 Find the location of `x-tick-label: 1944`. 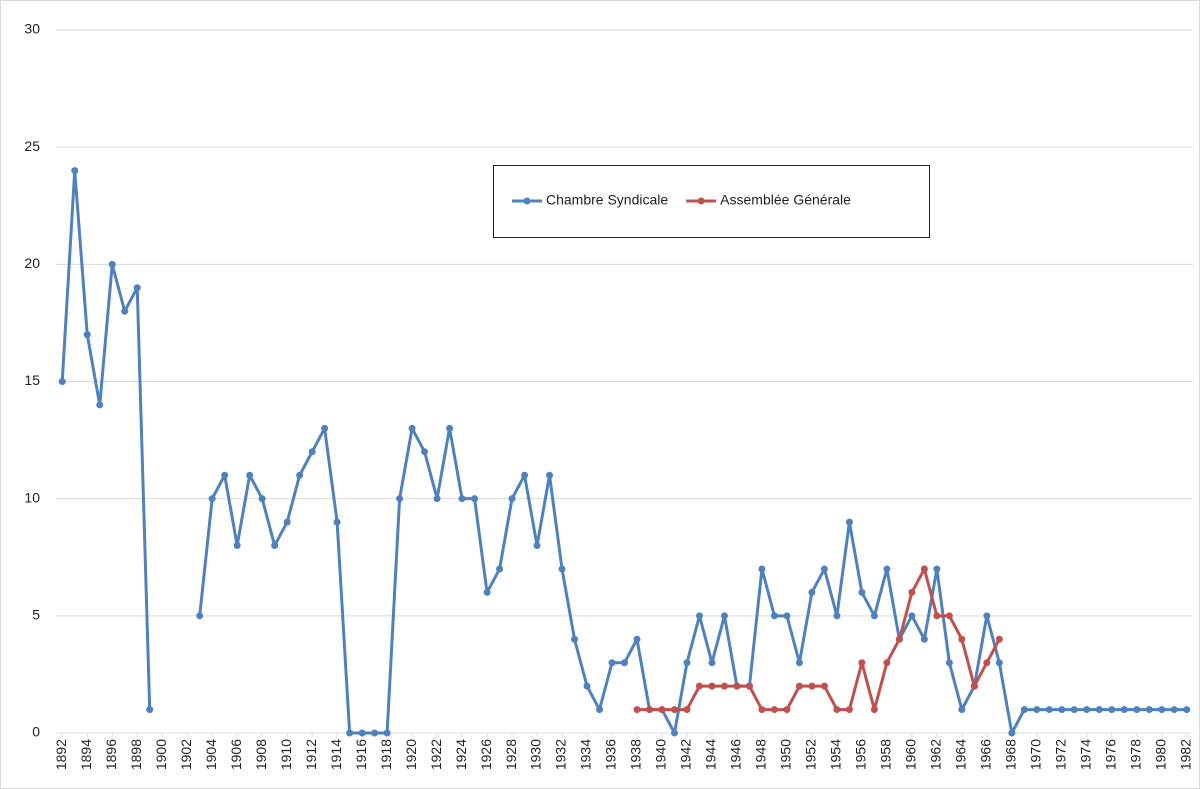

x-tick-label: 1944 is located at coordinates (711, 754).